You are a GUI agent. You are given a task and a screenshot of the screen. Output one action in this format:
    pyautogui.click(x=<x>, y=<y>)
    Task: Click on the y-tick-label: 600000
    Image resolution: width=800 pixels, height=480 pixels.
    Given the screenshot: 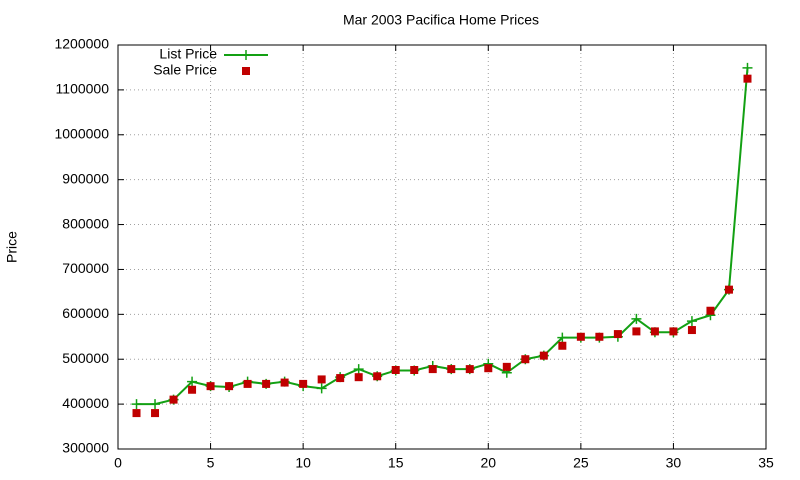 What is the action you would take?
    pyautogui.click(x=85, y=313)
    